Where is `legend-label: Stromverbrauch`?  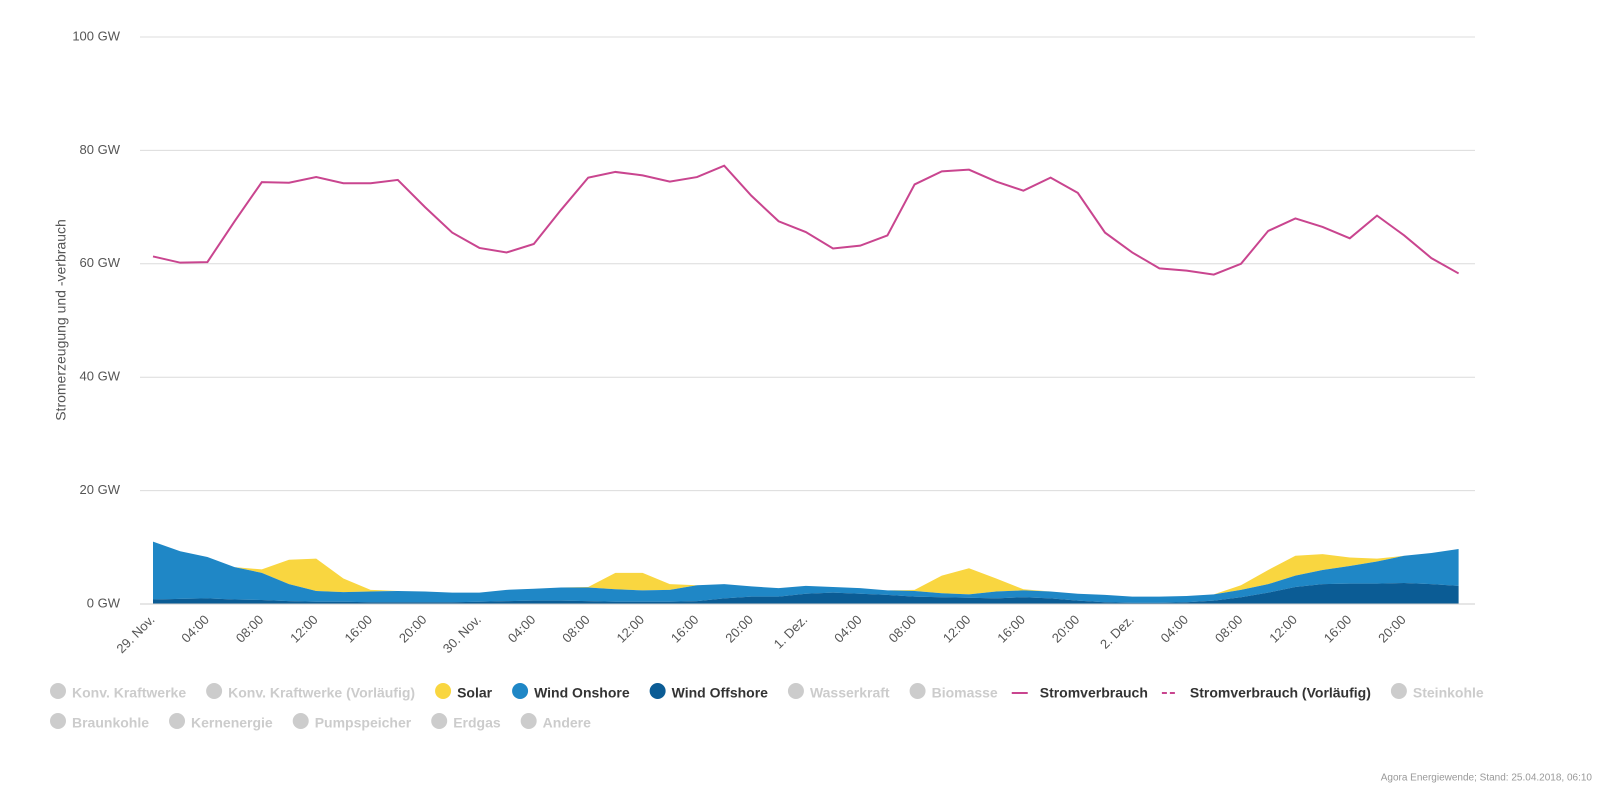 legend-label: Stromverbrauch is located at coordinates (1094, 693).